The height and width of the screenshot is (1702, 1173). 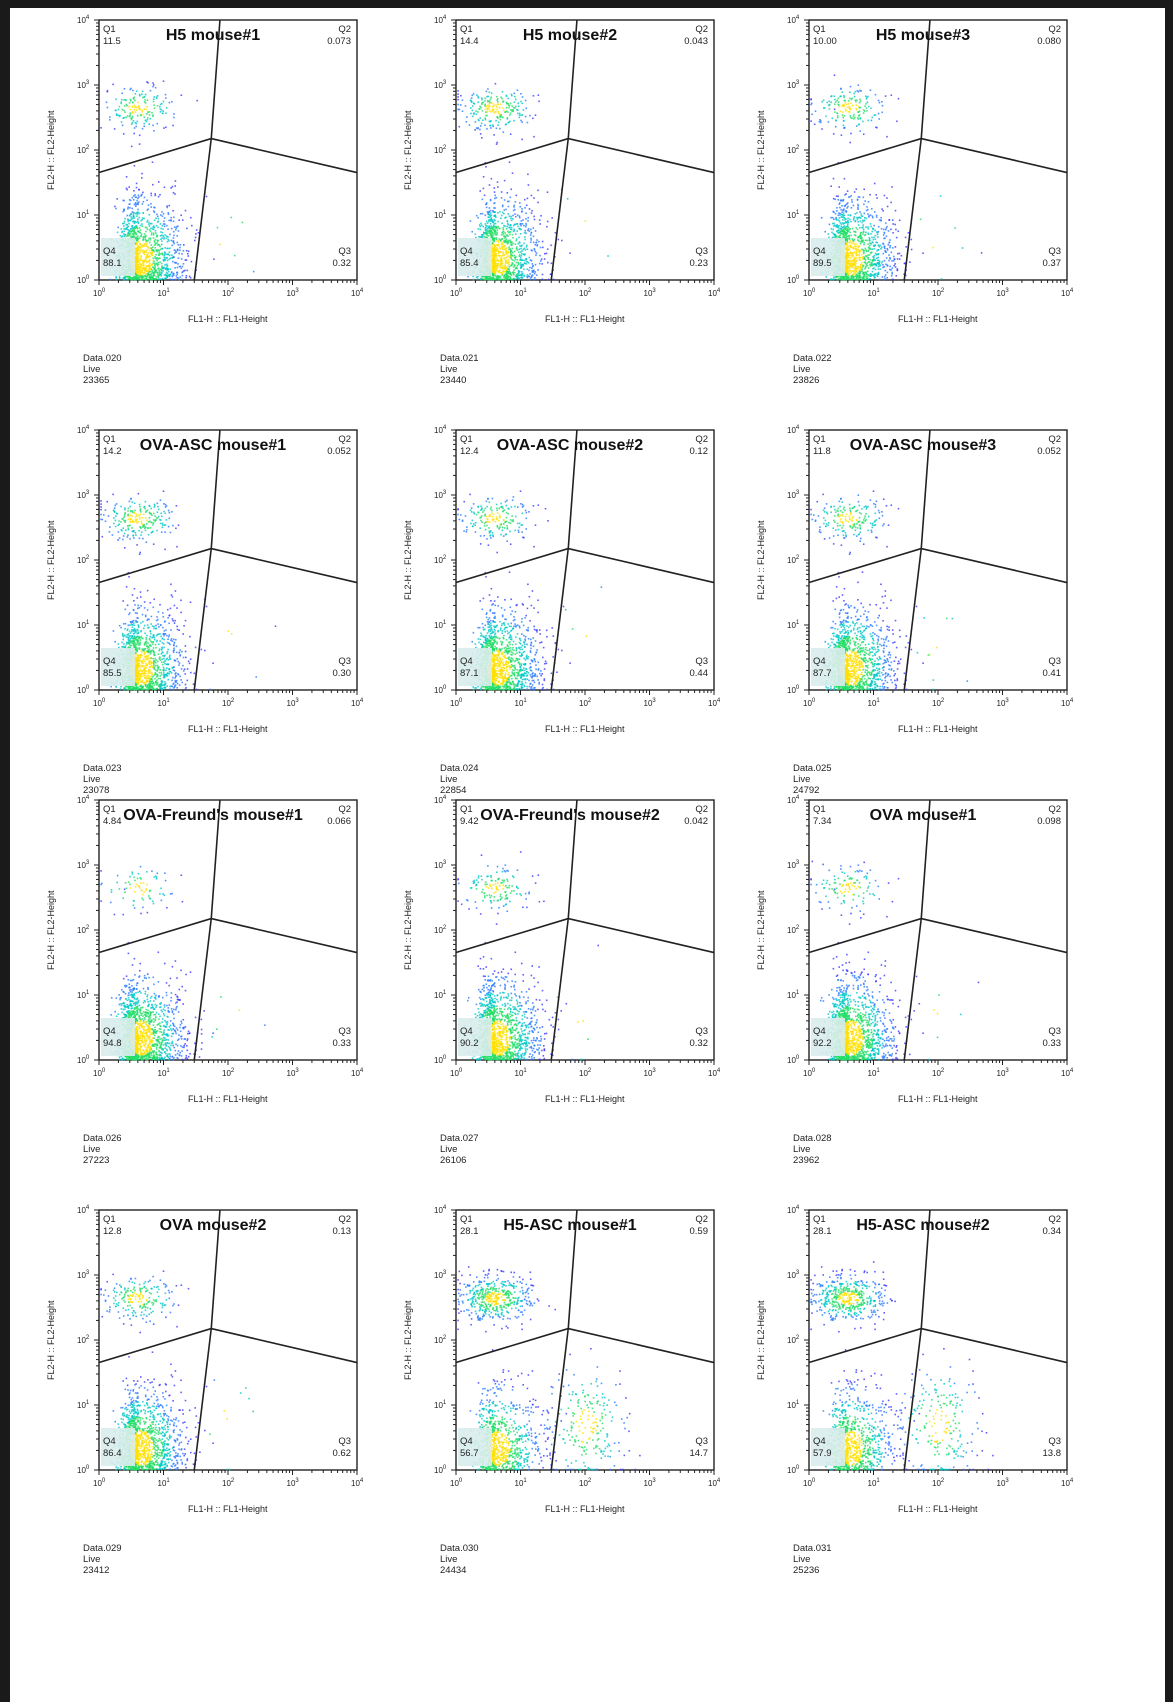 What do you see at coordinates (284, 155) in the screenshot?
I see `gate-line` at bounding box center [284, 155].